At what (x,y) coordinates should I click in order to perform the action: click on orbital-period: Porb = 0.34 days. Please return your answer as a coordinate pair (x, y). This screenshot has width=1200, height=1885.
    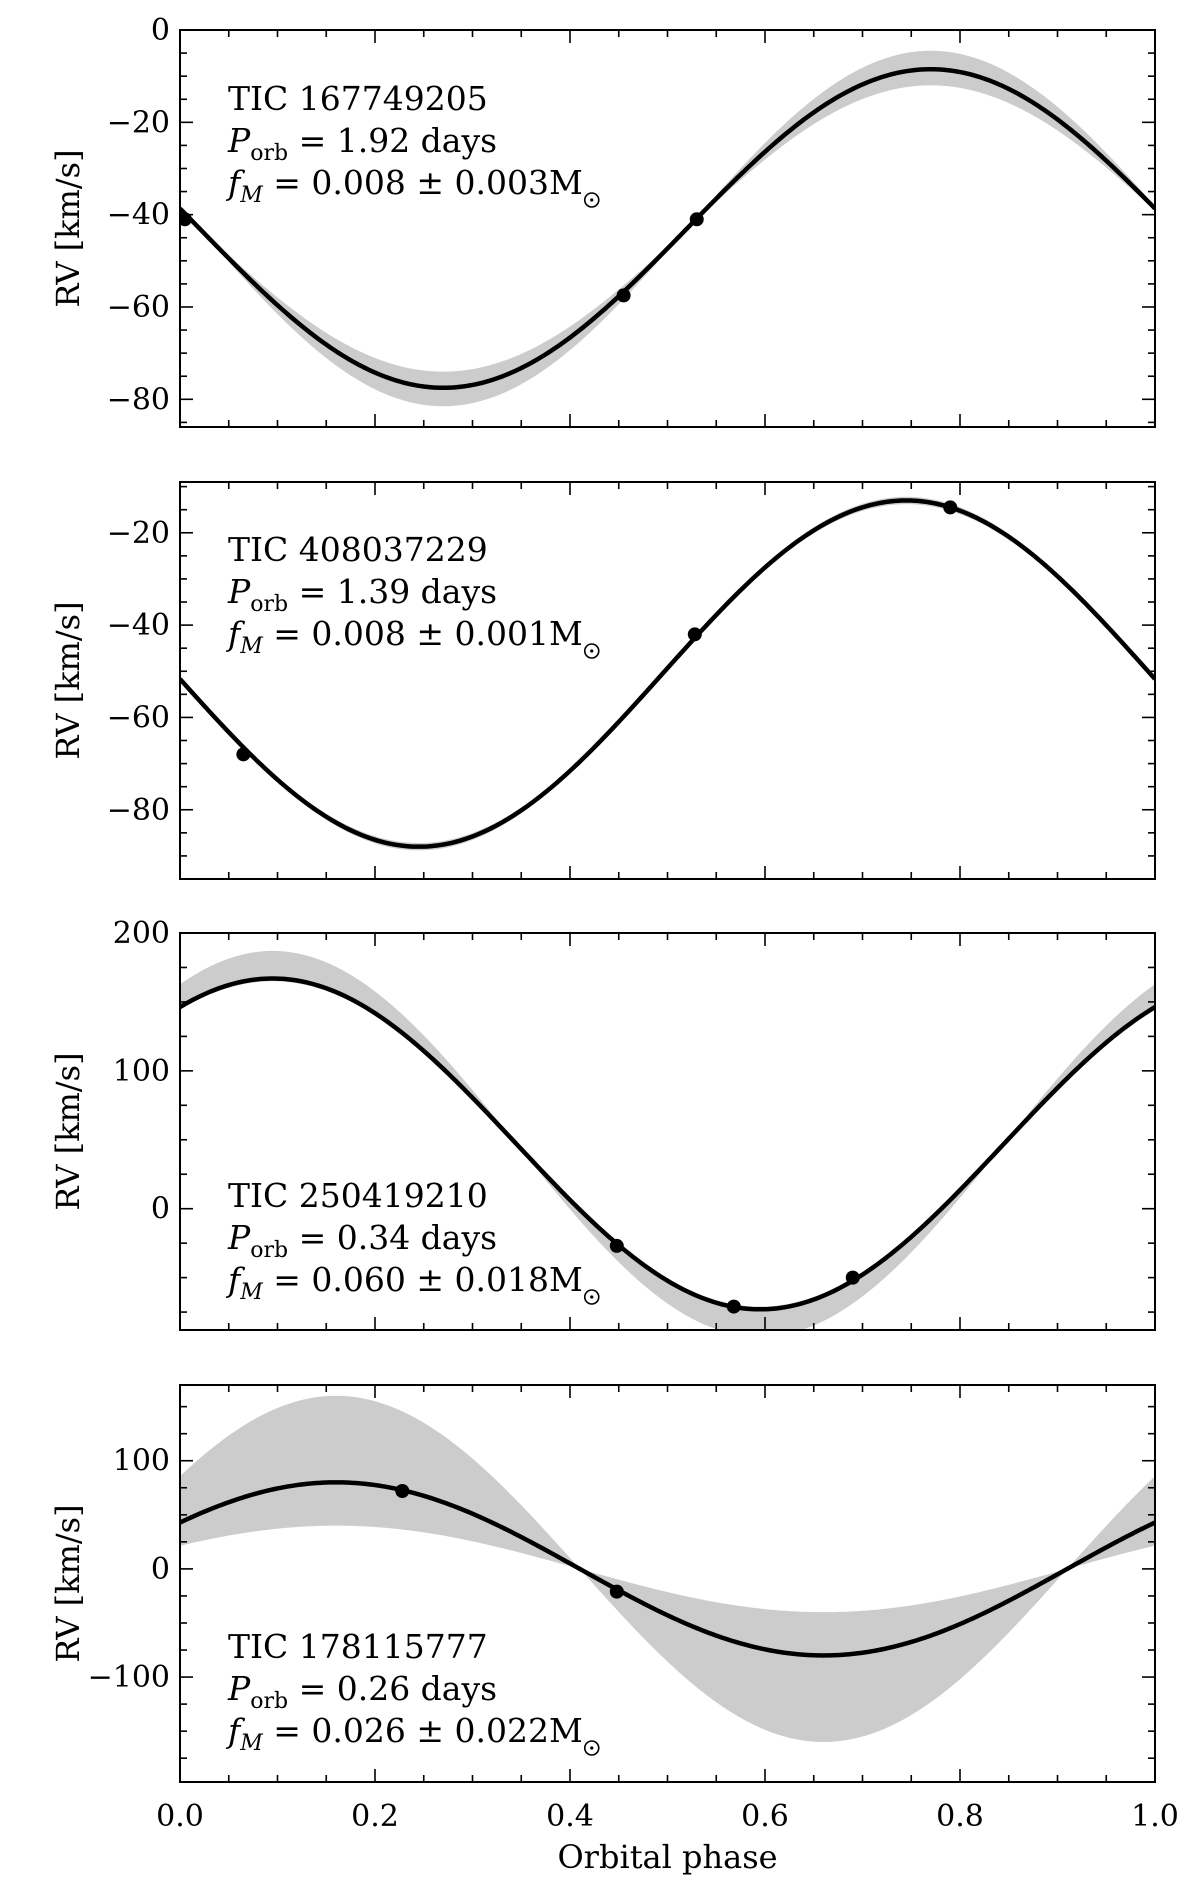
    Looking at the image, I should click on (362, 1240).